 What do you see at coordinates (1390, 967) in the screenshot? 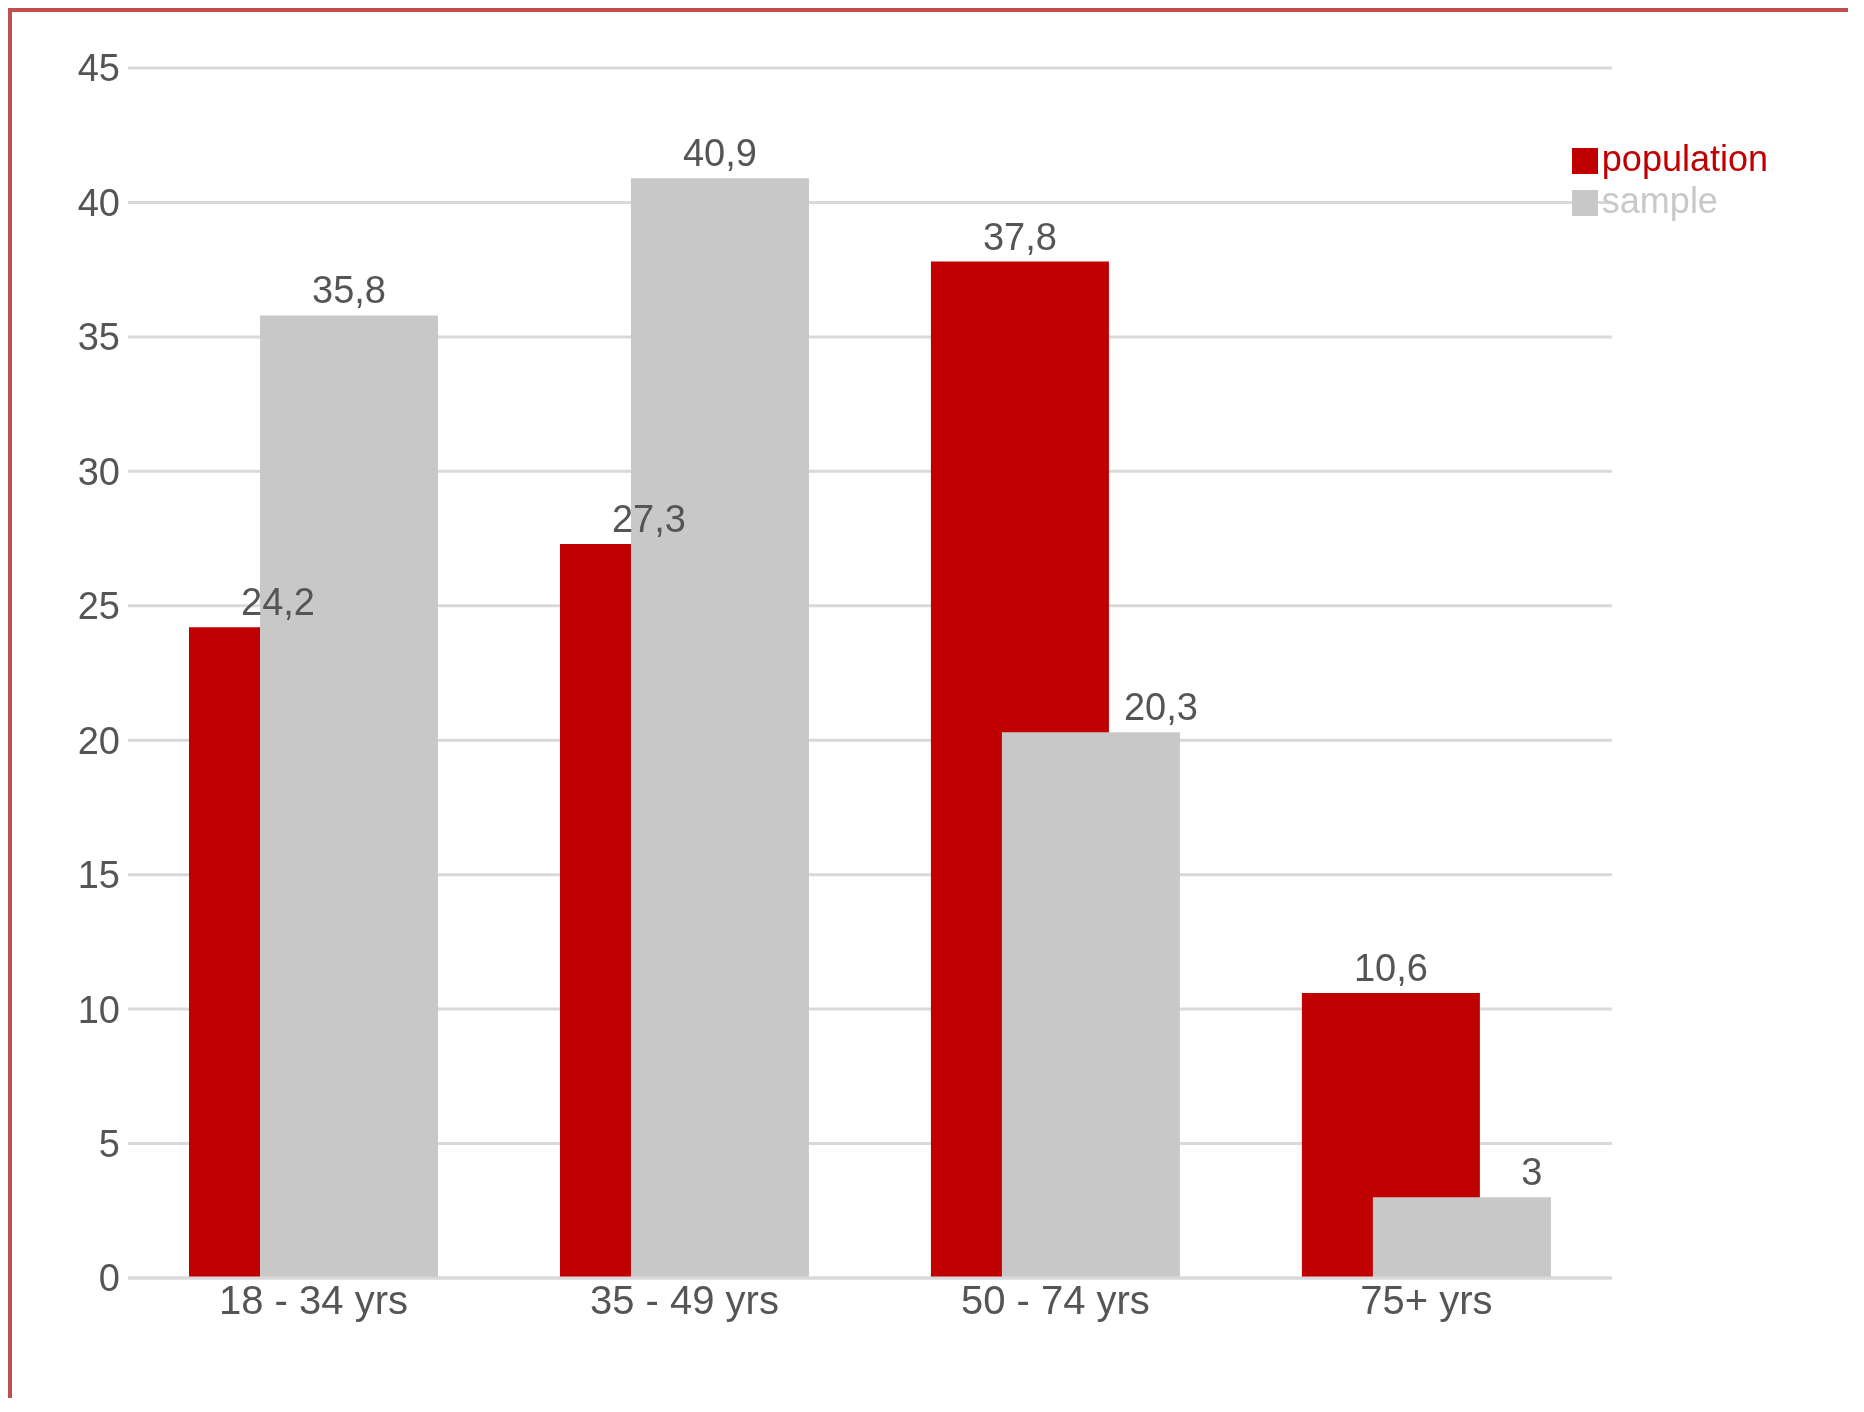
I see `data-label: 10,6` at bounding box center [1390, 967].